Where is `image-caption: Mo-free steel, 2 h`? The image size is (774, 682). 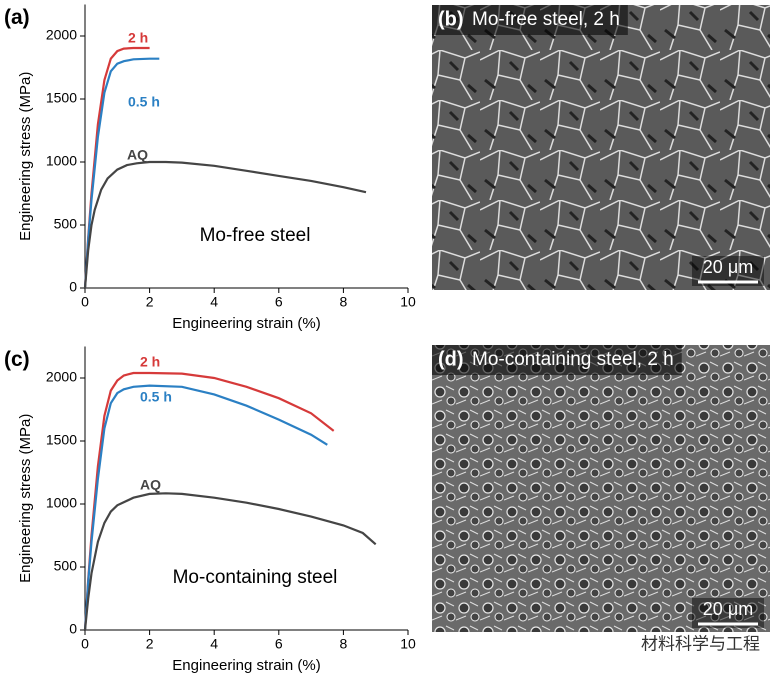
image-caption: Mo-free steel, 2 h is located at coordinates (546, 19).